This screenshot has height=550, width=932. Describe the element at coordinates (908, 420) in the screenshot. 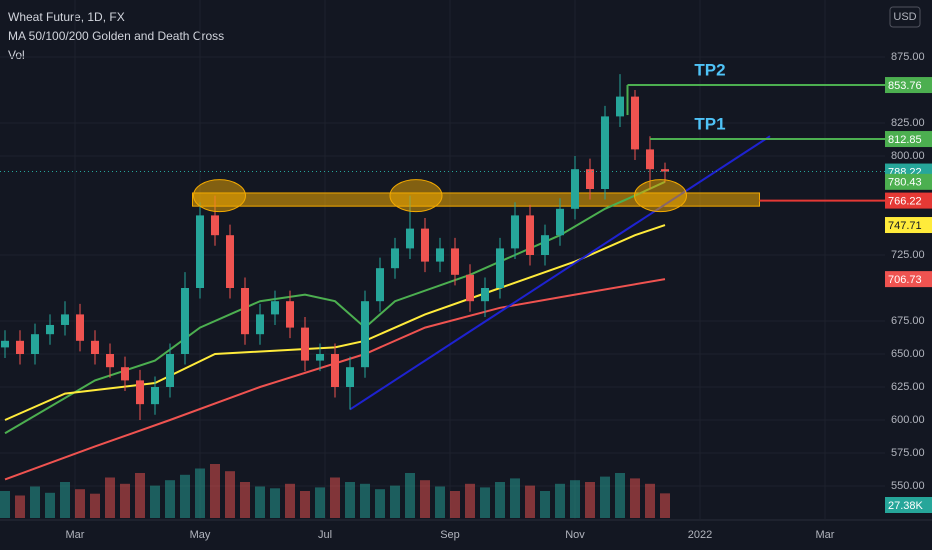

I see `y-tick-label: 600.00` at that location.